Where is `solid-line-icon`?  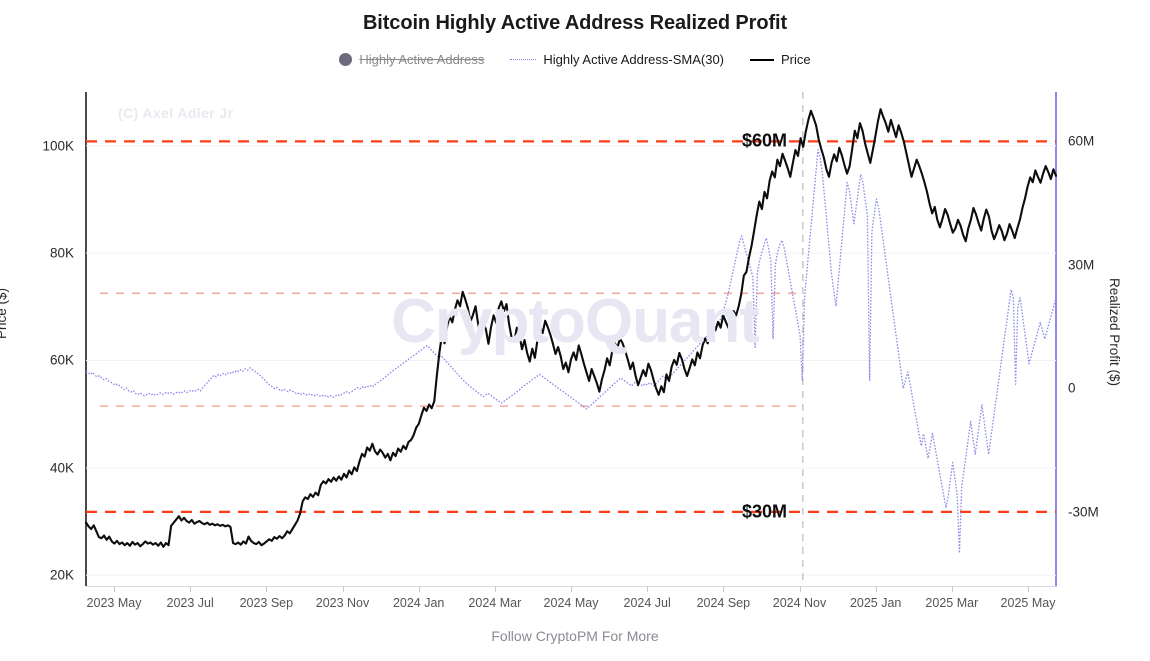 solid-line-icon is located at coordinates (762, 59).